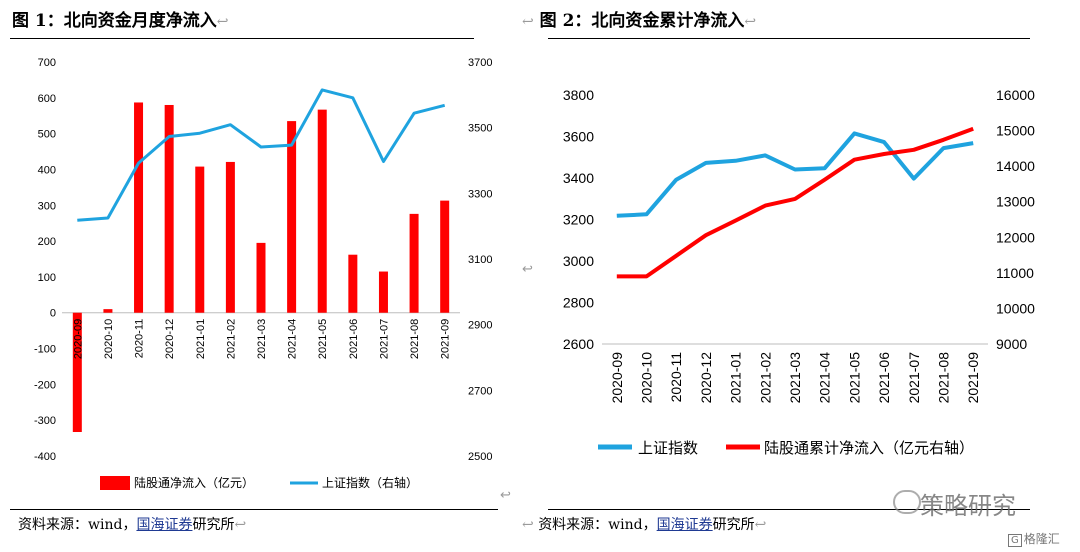 This screenshot has height=552, width=1080. What do you see at coordinates (47, 135) in the screenshot?
I see `y-tick-label: 500` at bounding box center [47, 135].